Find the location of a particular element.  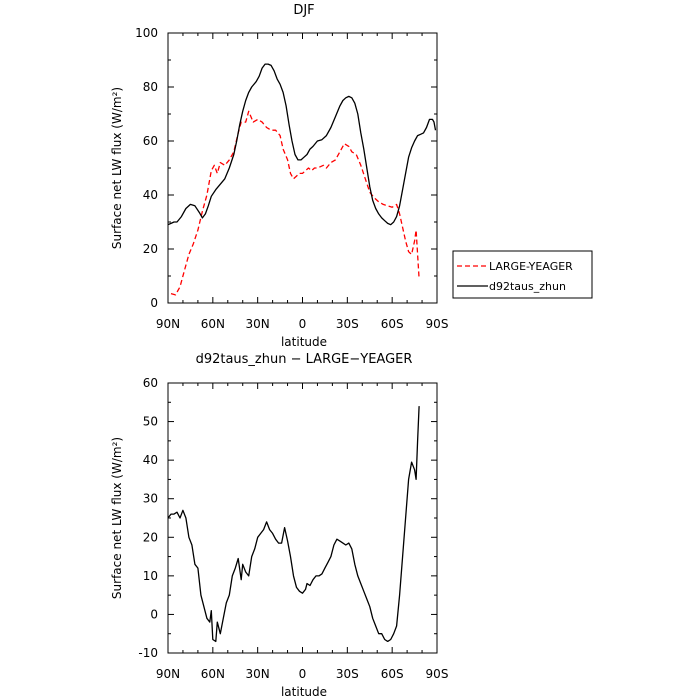

top-x-tick-label: 60S is located at coordinates (392, 324).